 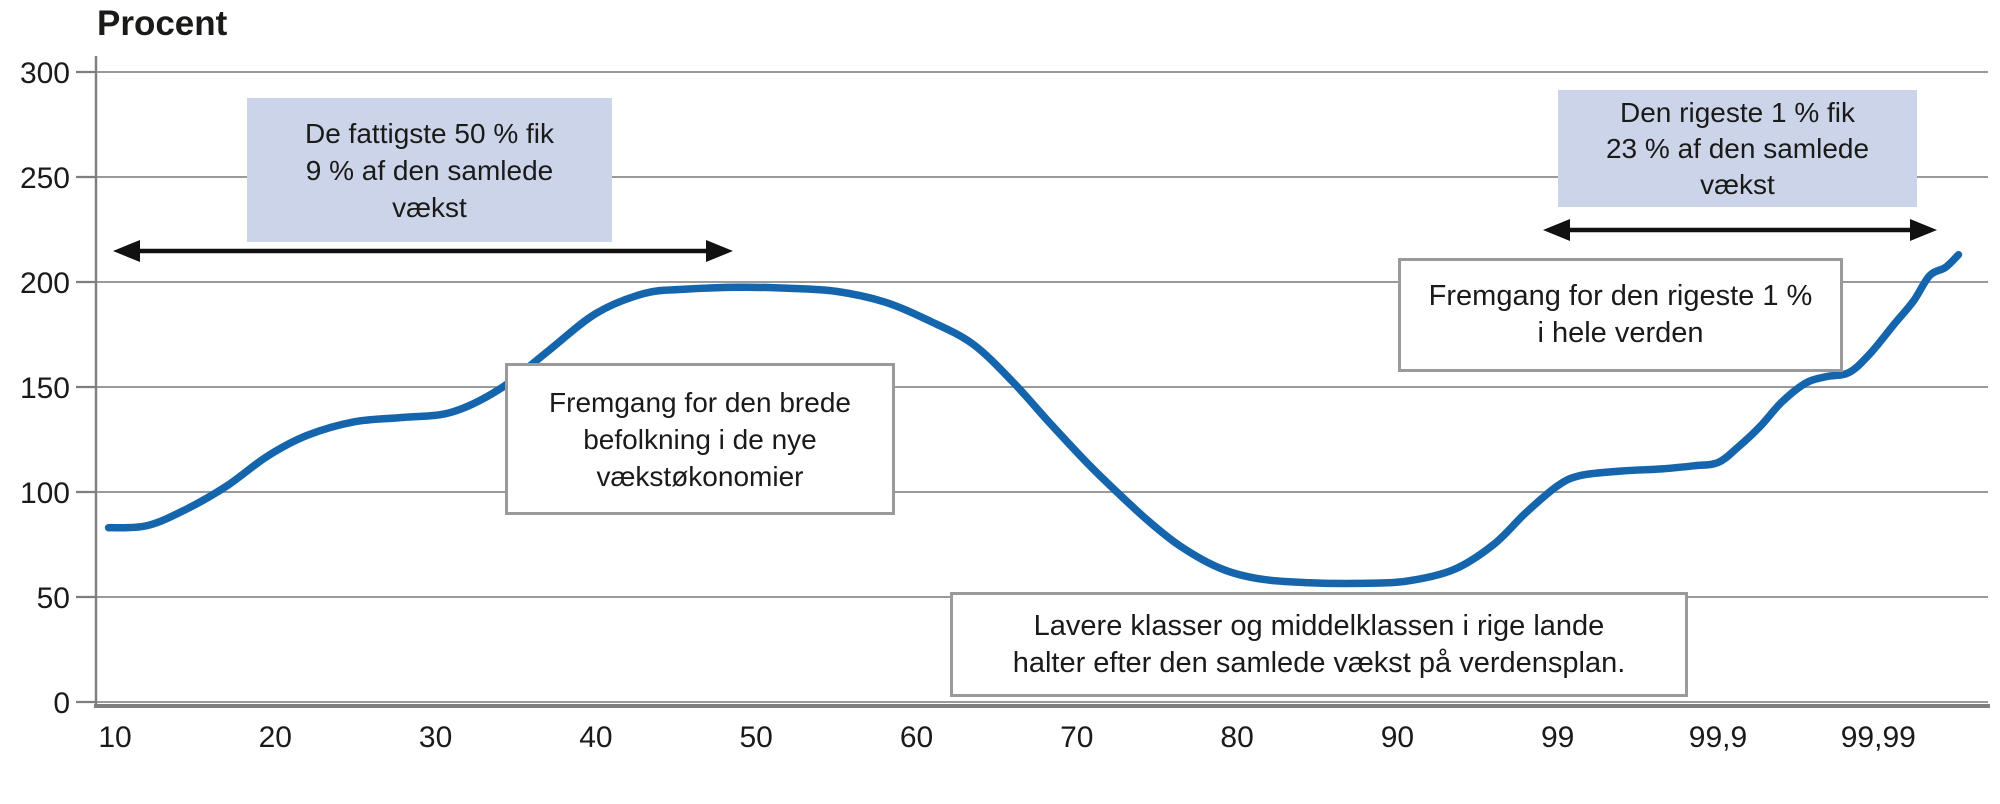 What do you see at coordinates (1557, 737) in the screenshot?
I see `x-tick-label: 99` at bounding box center [1557, 737].